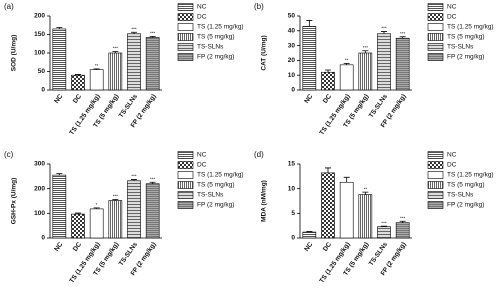 Image resolution: width=500 pixels, height=297 pixels. What do you see at coordinates (264, 52) in the screenshot?
I see `y-axis-label: CAT (U/mg)` at bounding box center [264, 52].